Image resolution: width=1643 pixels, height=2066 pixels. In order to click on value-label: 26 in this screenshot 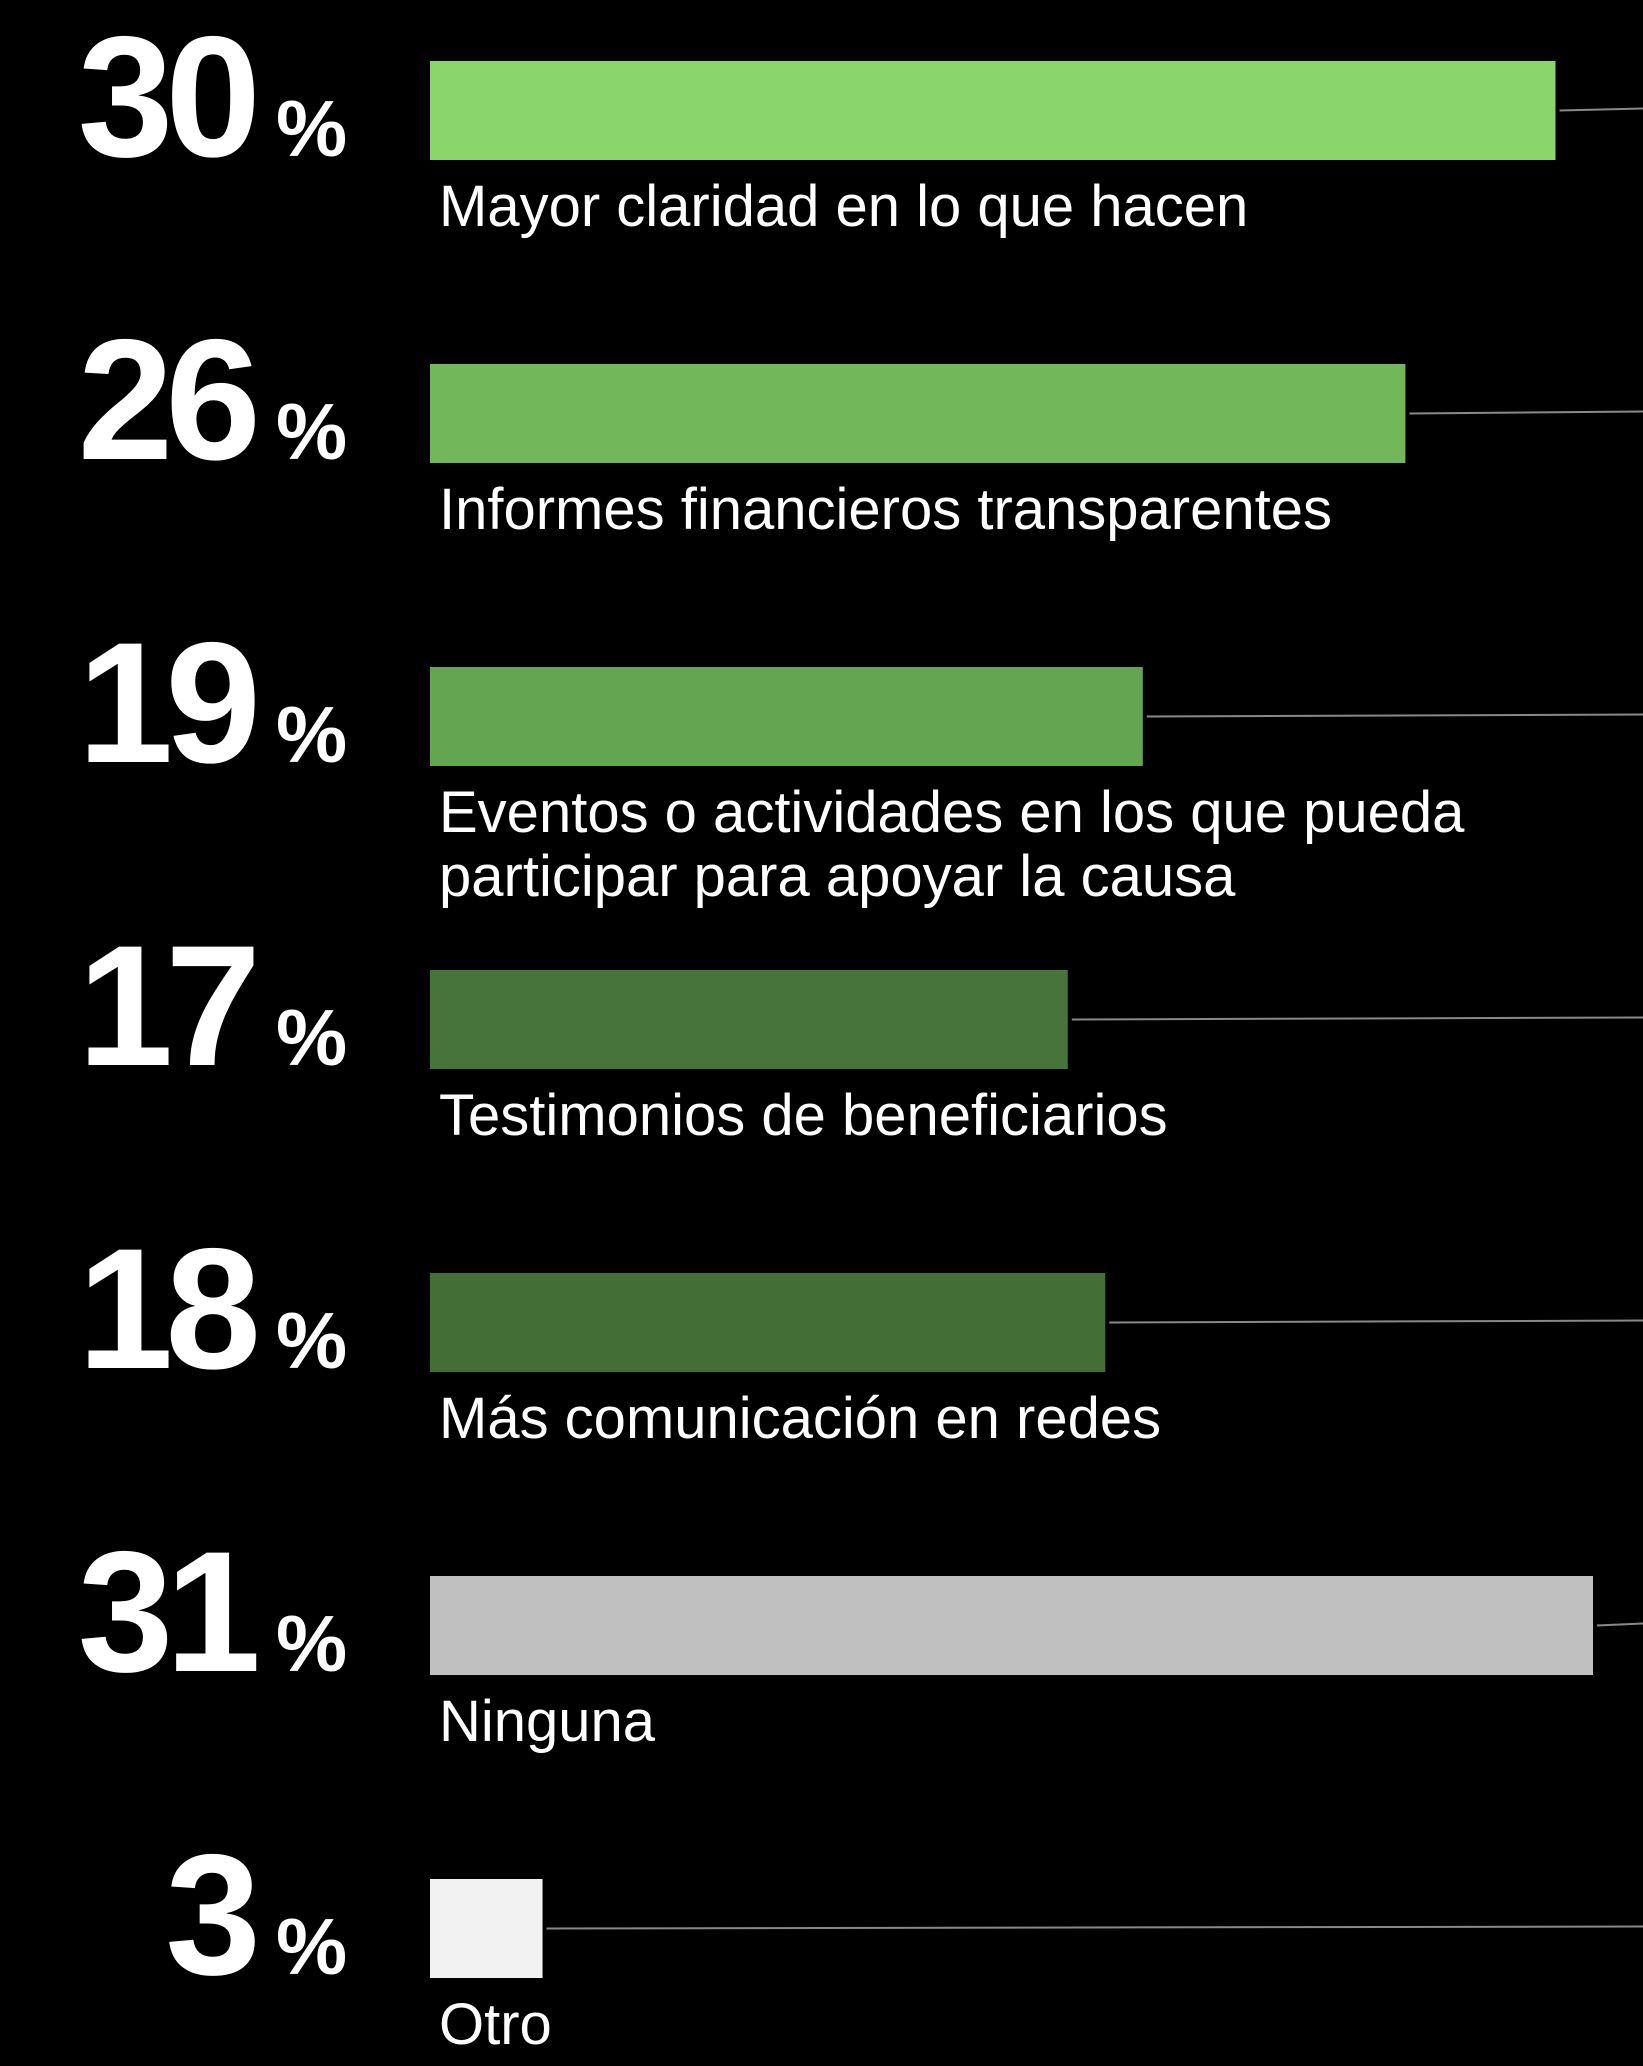, I will do `click(167, 400)`.